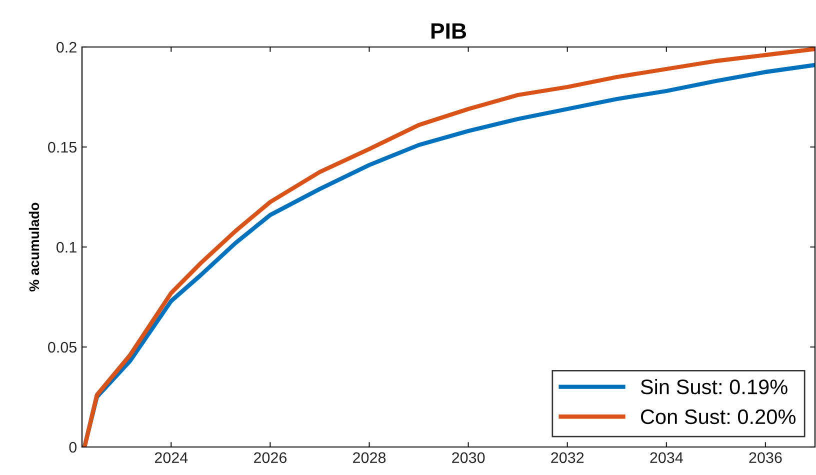 This screenshot has width=816, height=475. What do you see at coordinates (66, 47) in the screenshot?
I see `y-tick-label: 0.2` at bounding box center [66, 47].